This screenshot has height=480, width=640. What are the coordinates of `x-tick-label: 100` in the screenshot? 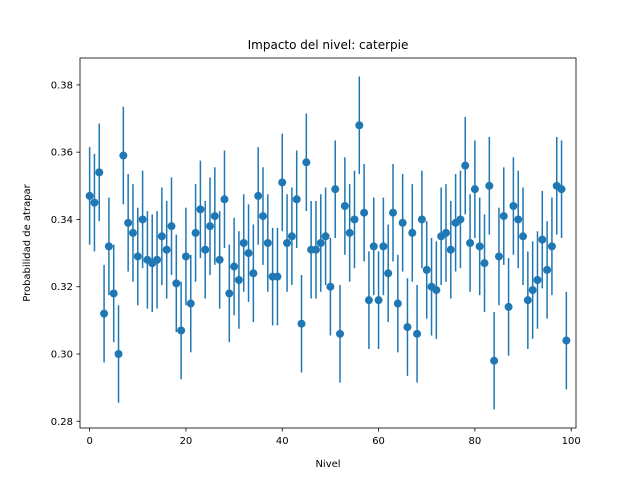 It's located at (571, 441).